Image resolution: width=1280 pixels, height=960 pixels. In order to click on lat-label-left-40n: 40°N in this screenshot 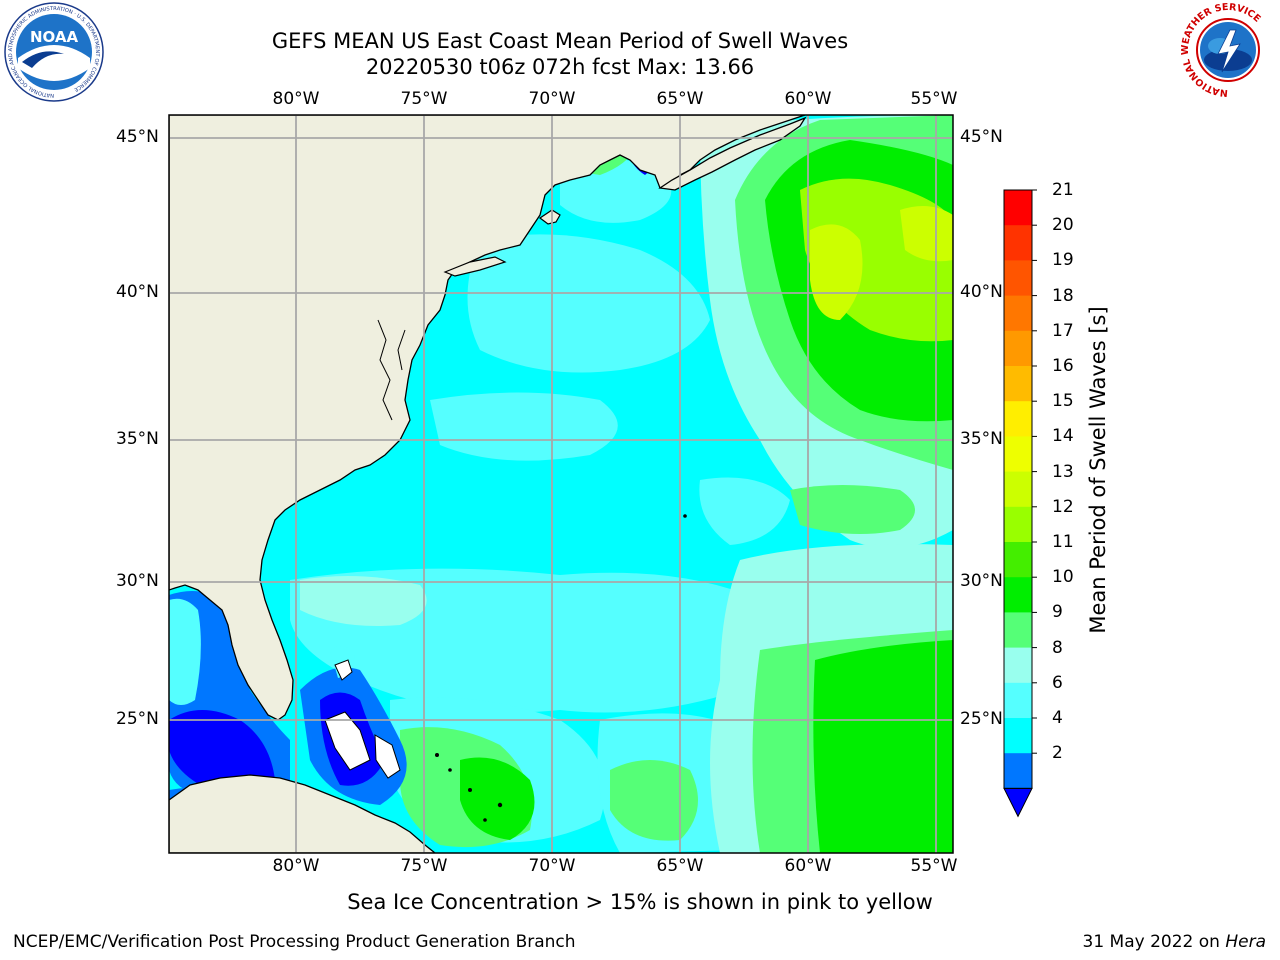, I will do `click(137, 292)`.